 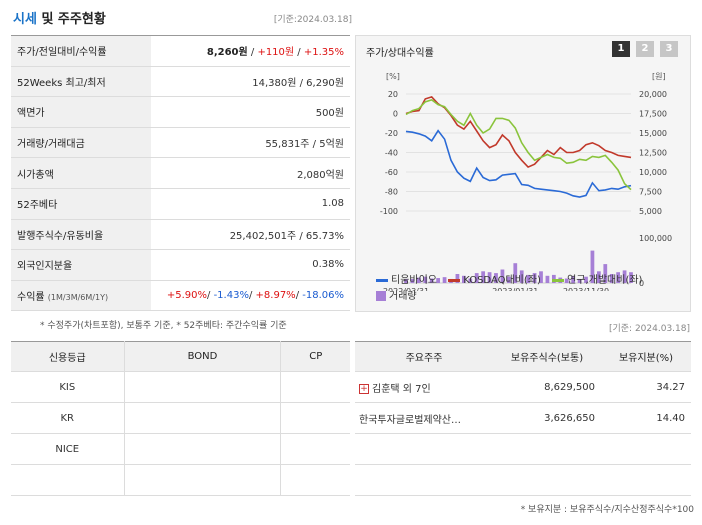 I want to click on chart-legend: 티움바이오 KOSDAQ대비(좌) 연구,개발대비(좌) 거래량, so click(x=531, y=289).